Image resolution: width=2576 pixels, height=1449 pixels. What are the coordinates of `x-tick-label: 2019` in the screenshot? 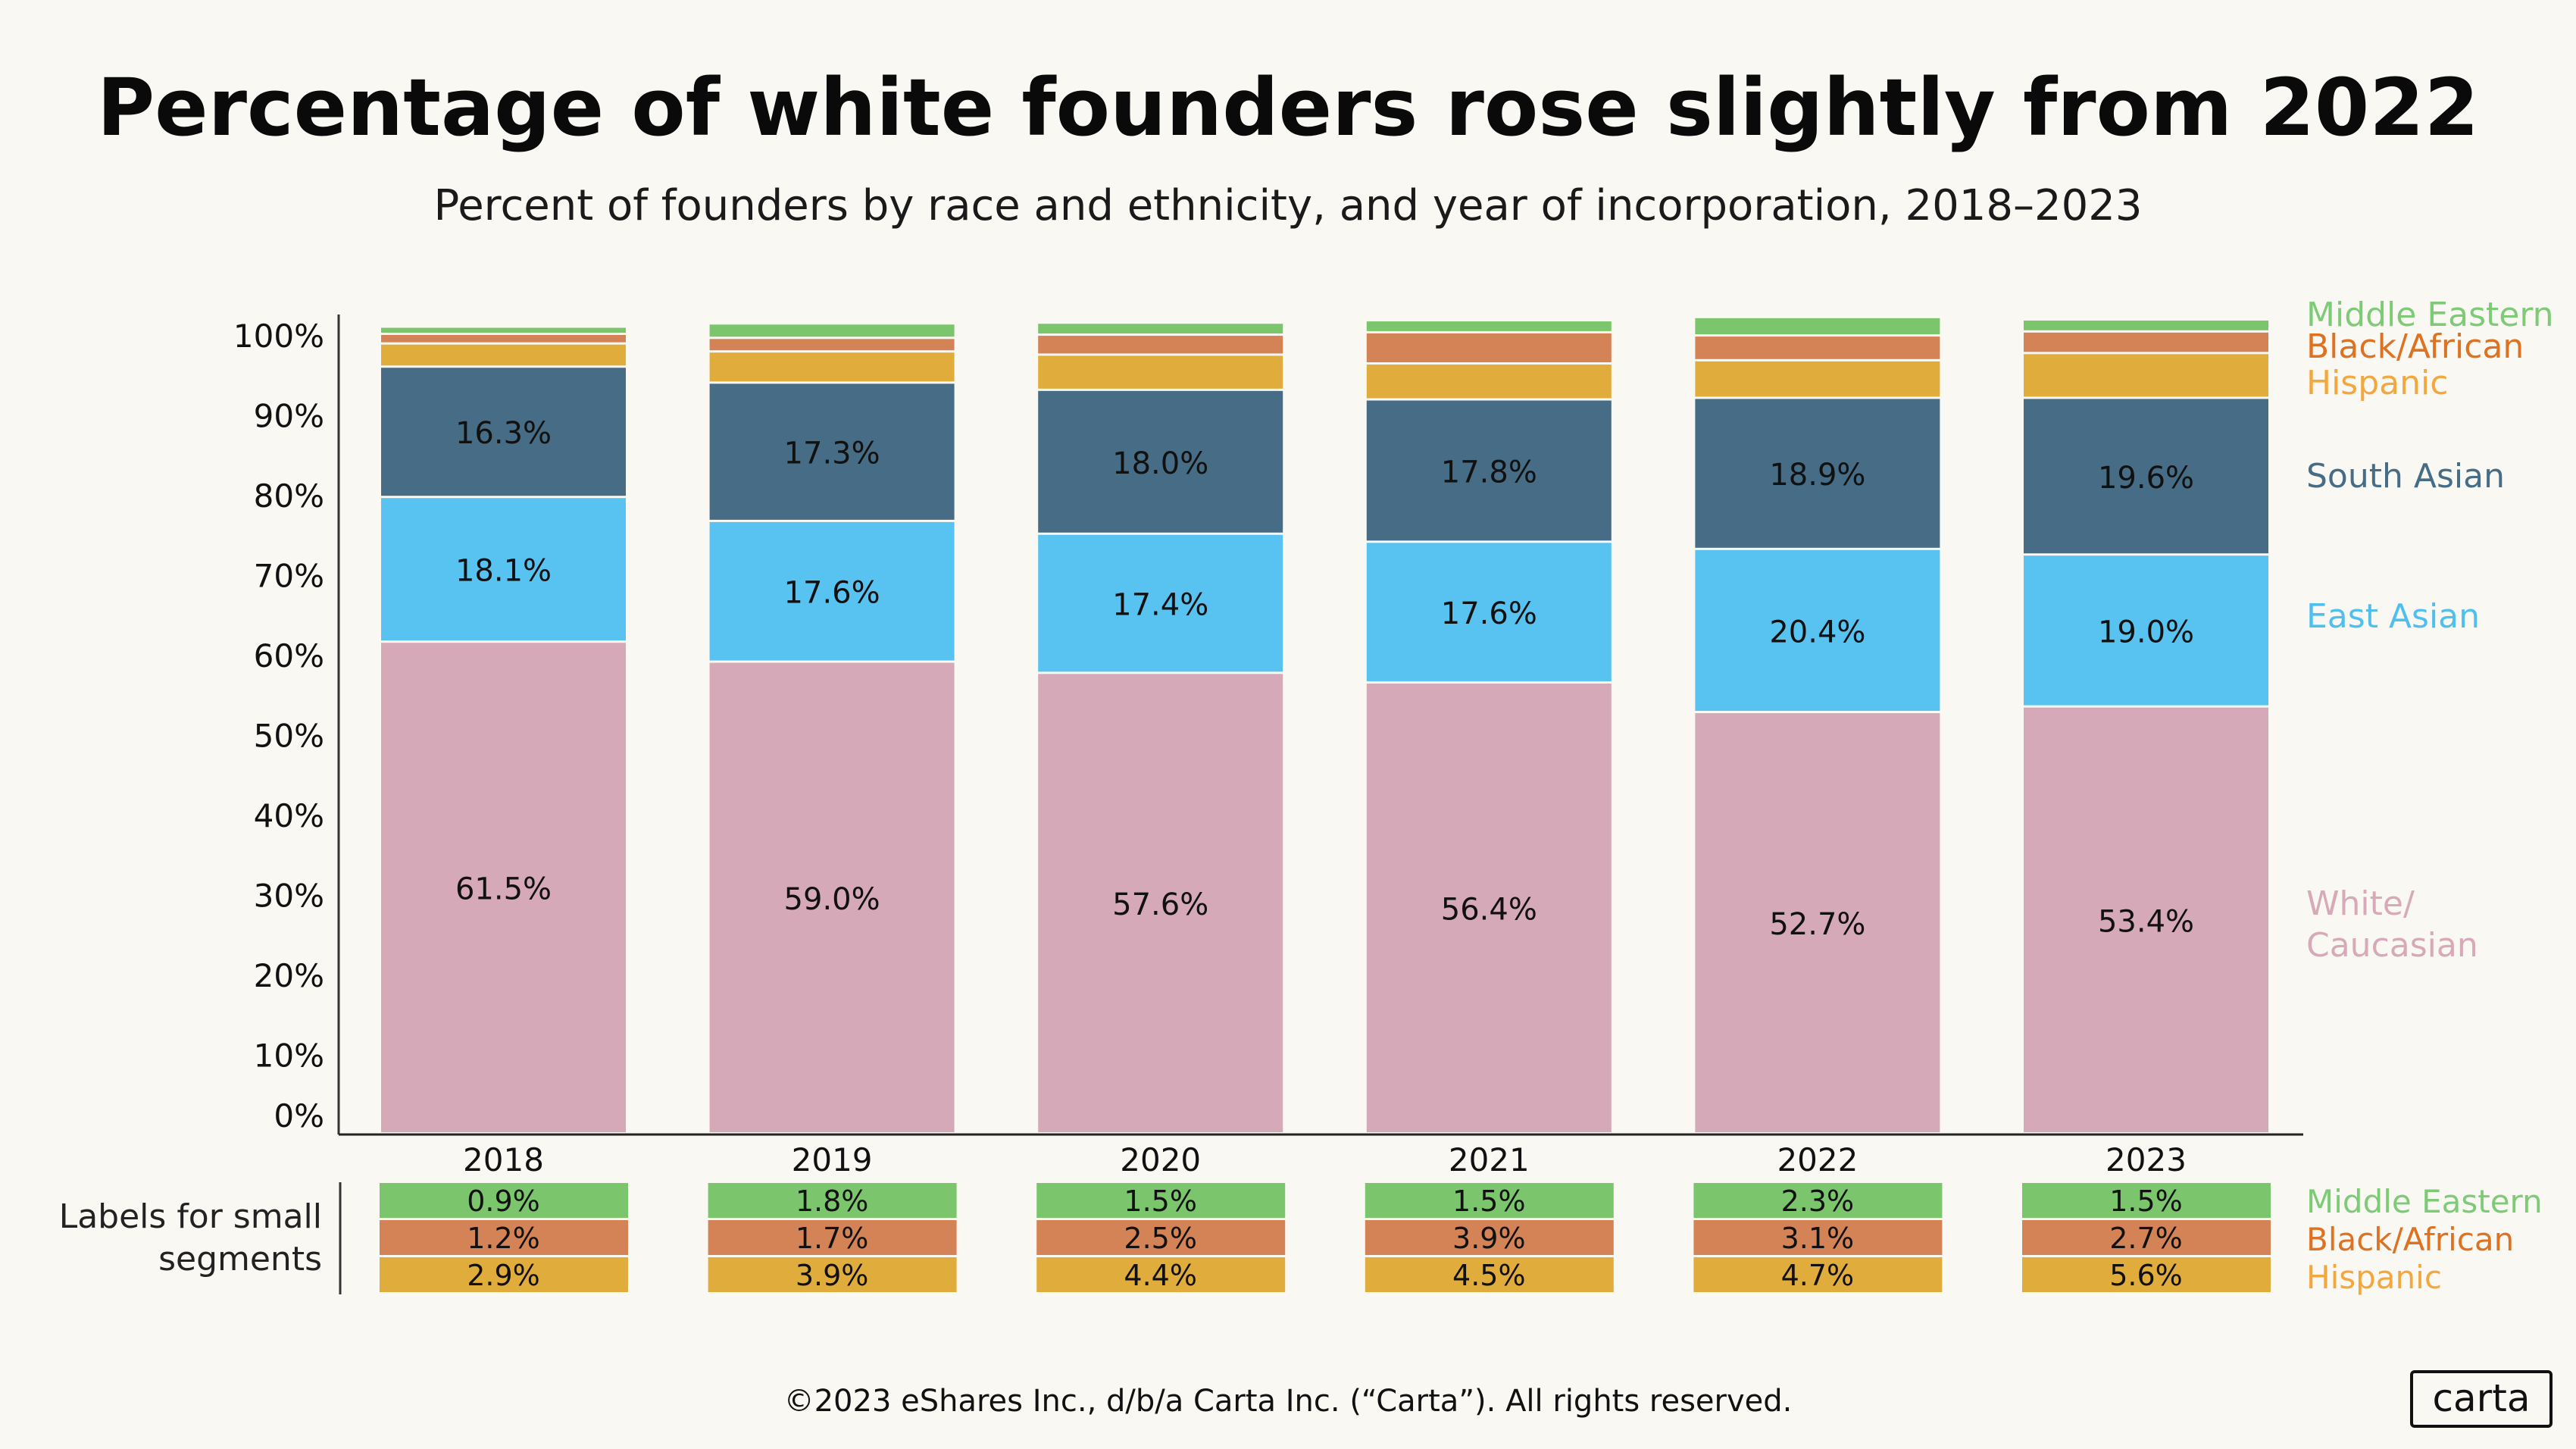 It's located at (833, 1159).